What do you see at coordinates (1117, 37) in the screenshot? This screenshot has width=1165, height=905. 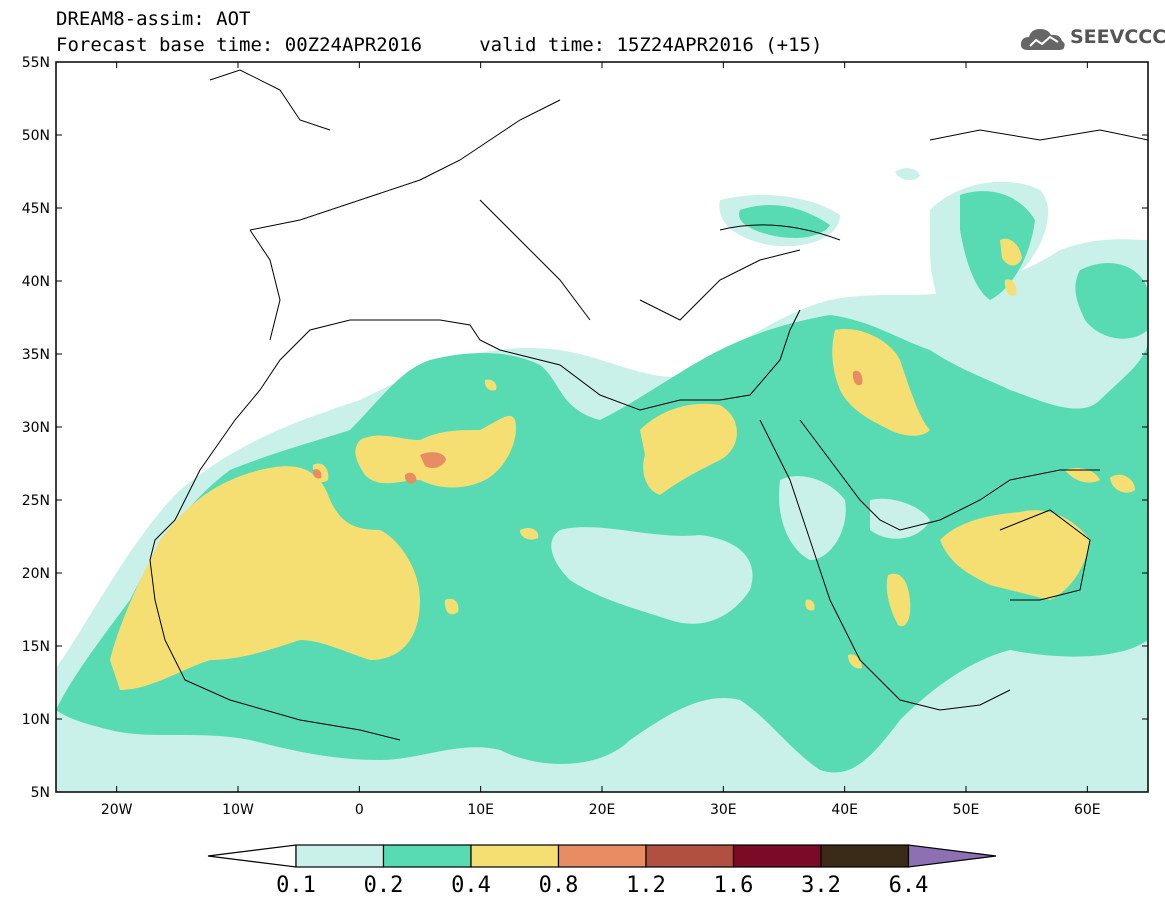 I see `brand-name: SEEVCCC` at bounding box center [1117, 37].